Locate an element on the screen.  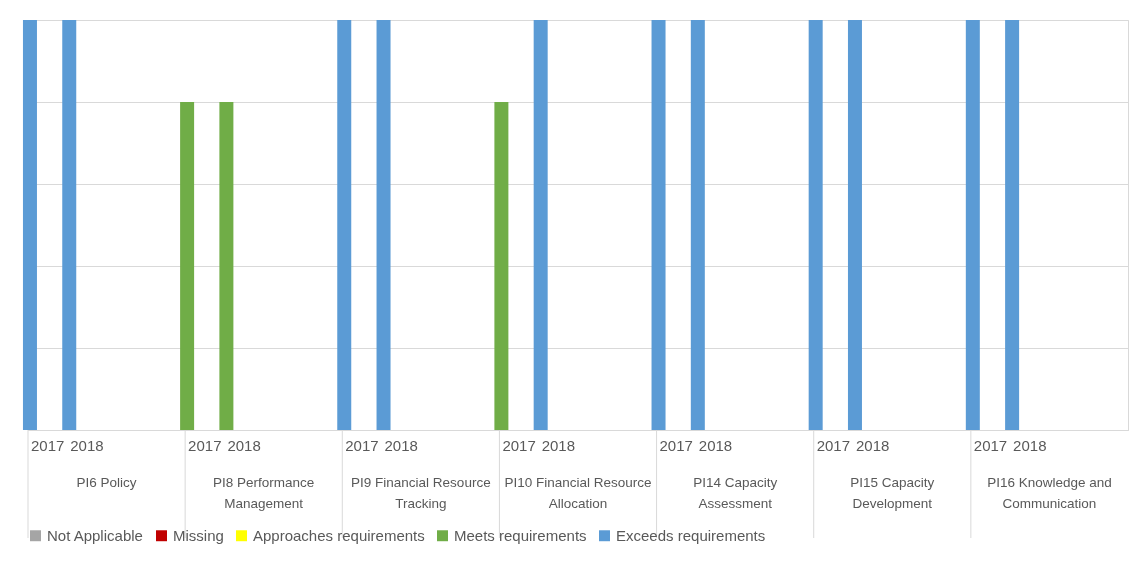
text: PI9 Financial Resource Tracking is located at coordinates (421, 493).